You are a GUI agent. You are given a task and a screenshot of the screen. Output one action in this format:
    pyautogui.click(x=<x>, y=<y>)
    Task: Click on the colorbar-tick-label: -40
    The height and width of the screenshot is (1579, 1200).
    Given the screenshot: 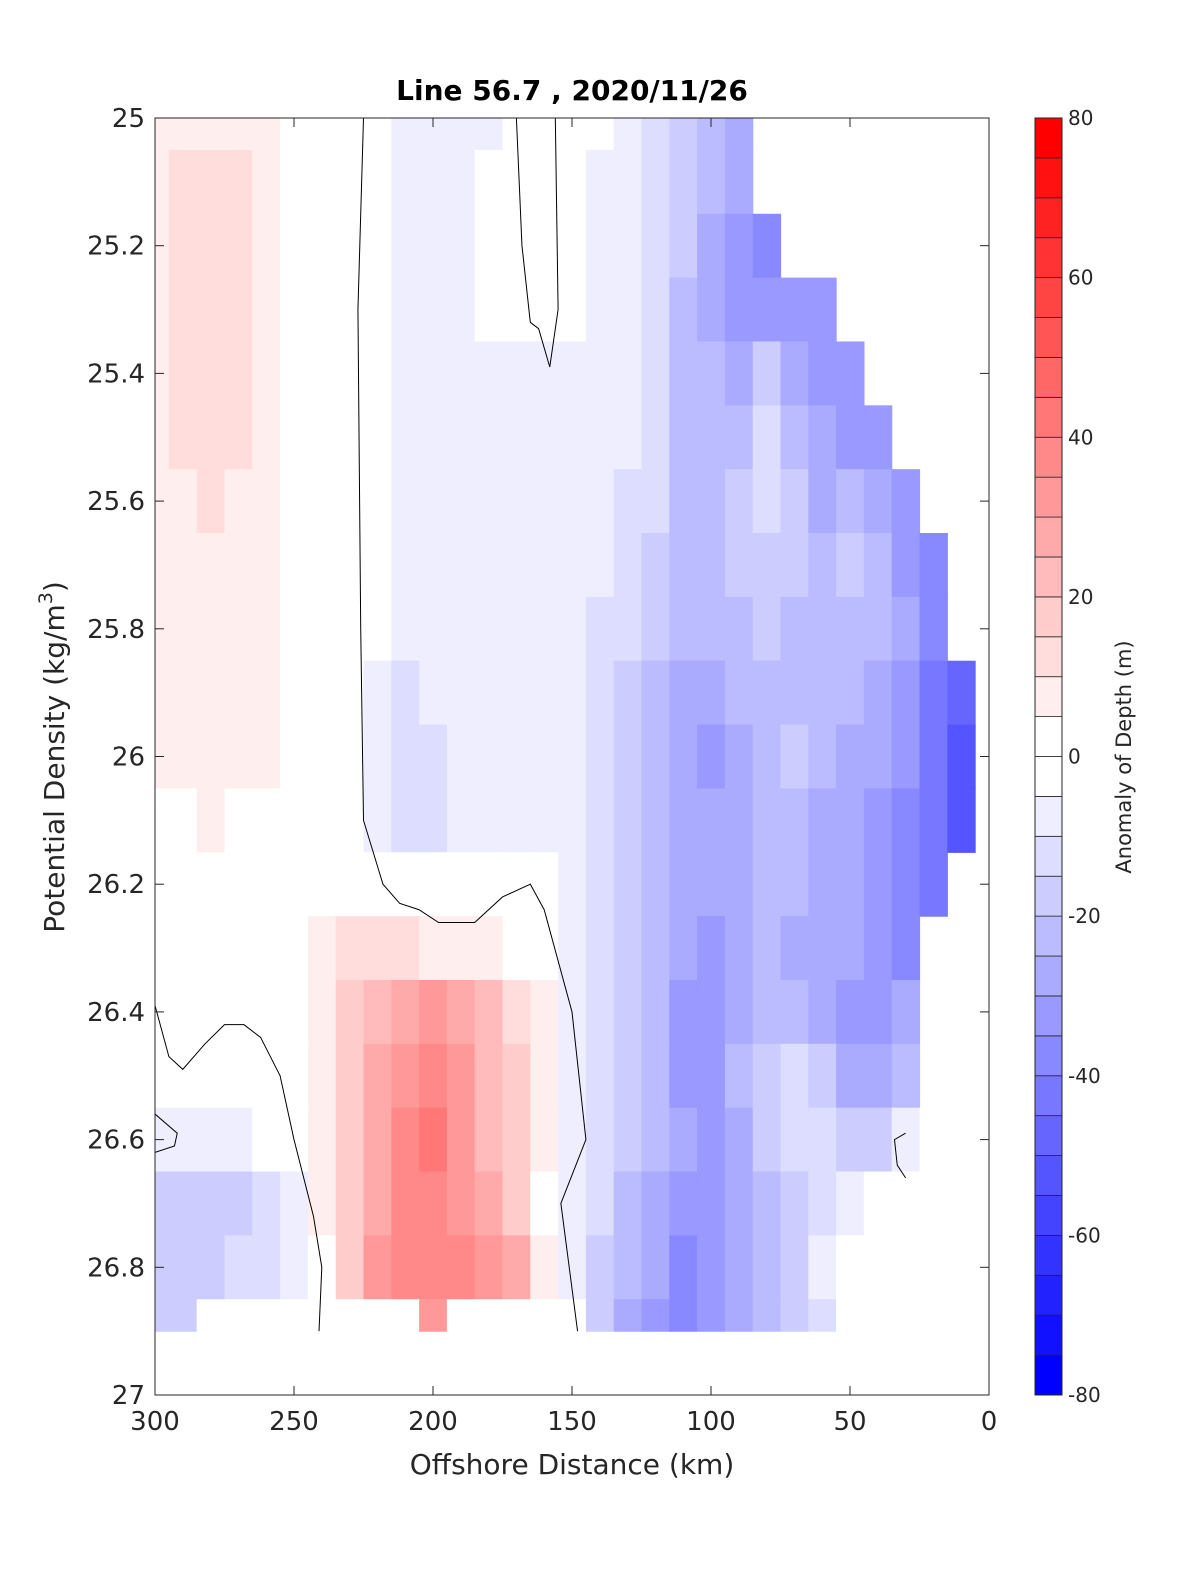 What is the action you would take?
    pyautogui.click(x=1084, y=1076)
    